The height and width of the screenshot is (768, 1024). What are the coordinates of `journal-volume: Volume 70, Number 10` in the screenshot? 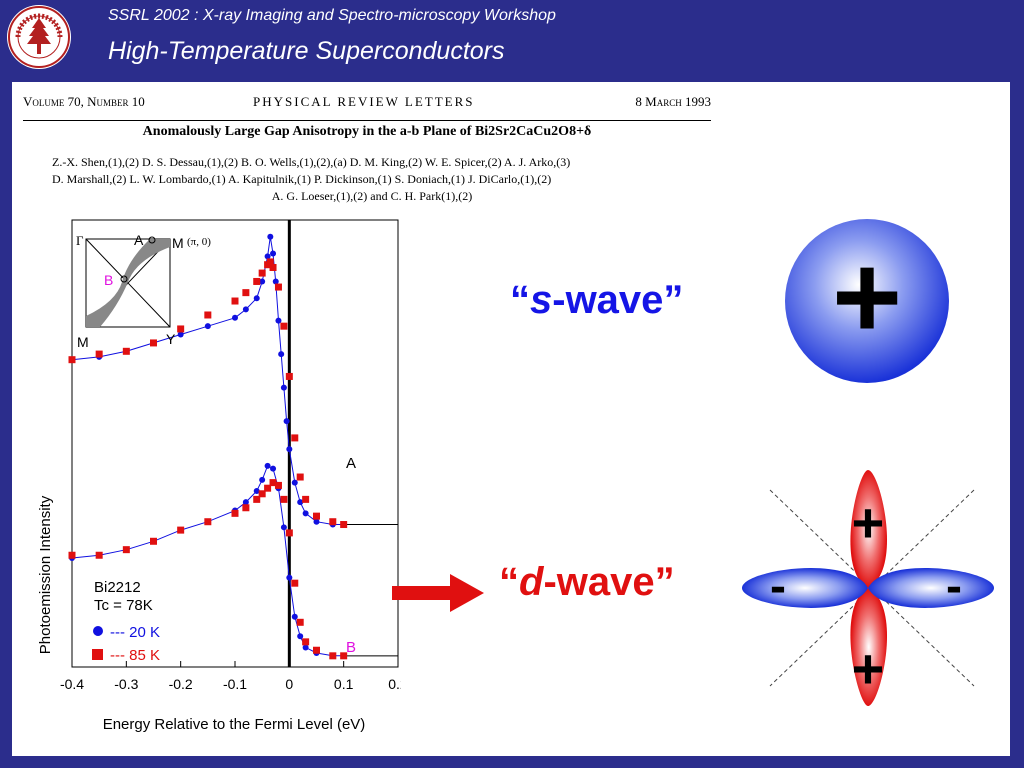 It's located at (84, 101).